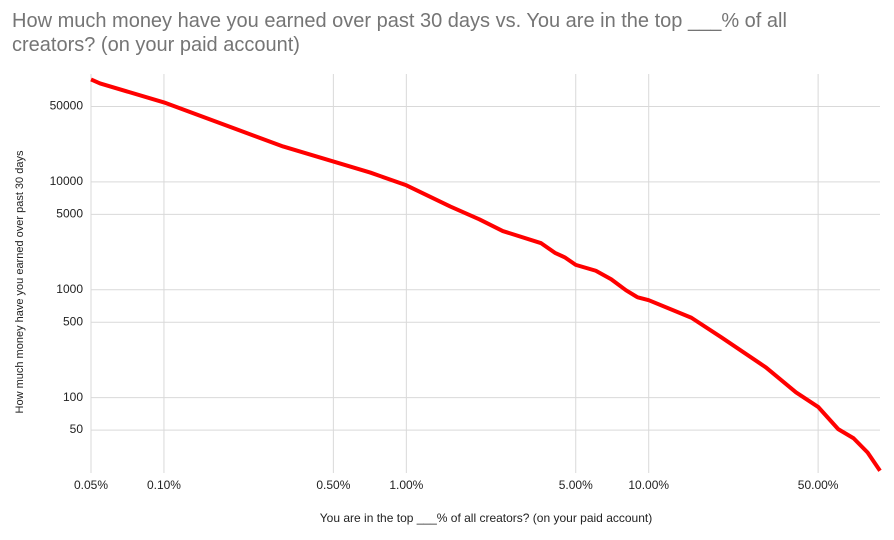  Describe the element at coordinates (406, 485) in the screenshot. I see `x-tick-label: 1.00%` at that location.